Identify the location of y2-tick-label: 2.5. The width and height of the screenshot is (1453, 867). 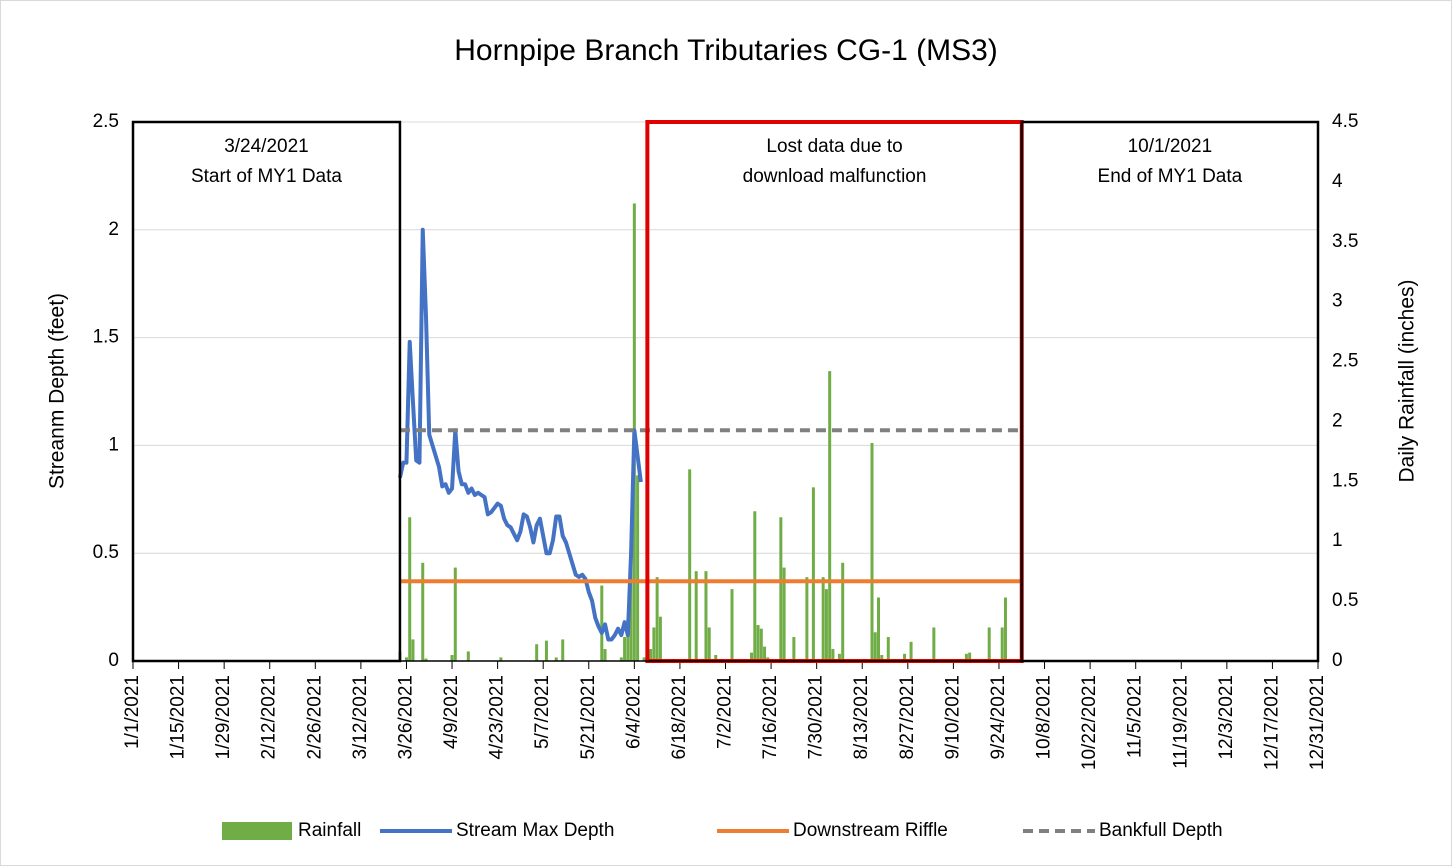
(1345, 361).